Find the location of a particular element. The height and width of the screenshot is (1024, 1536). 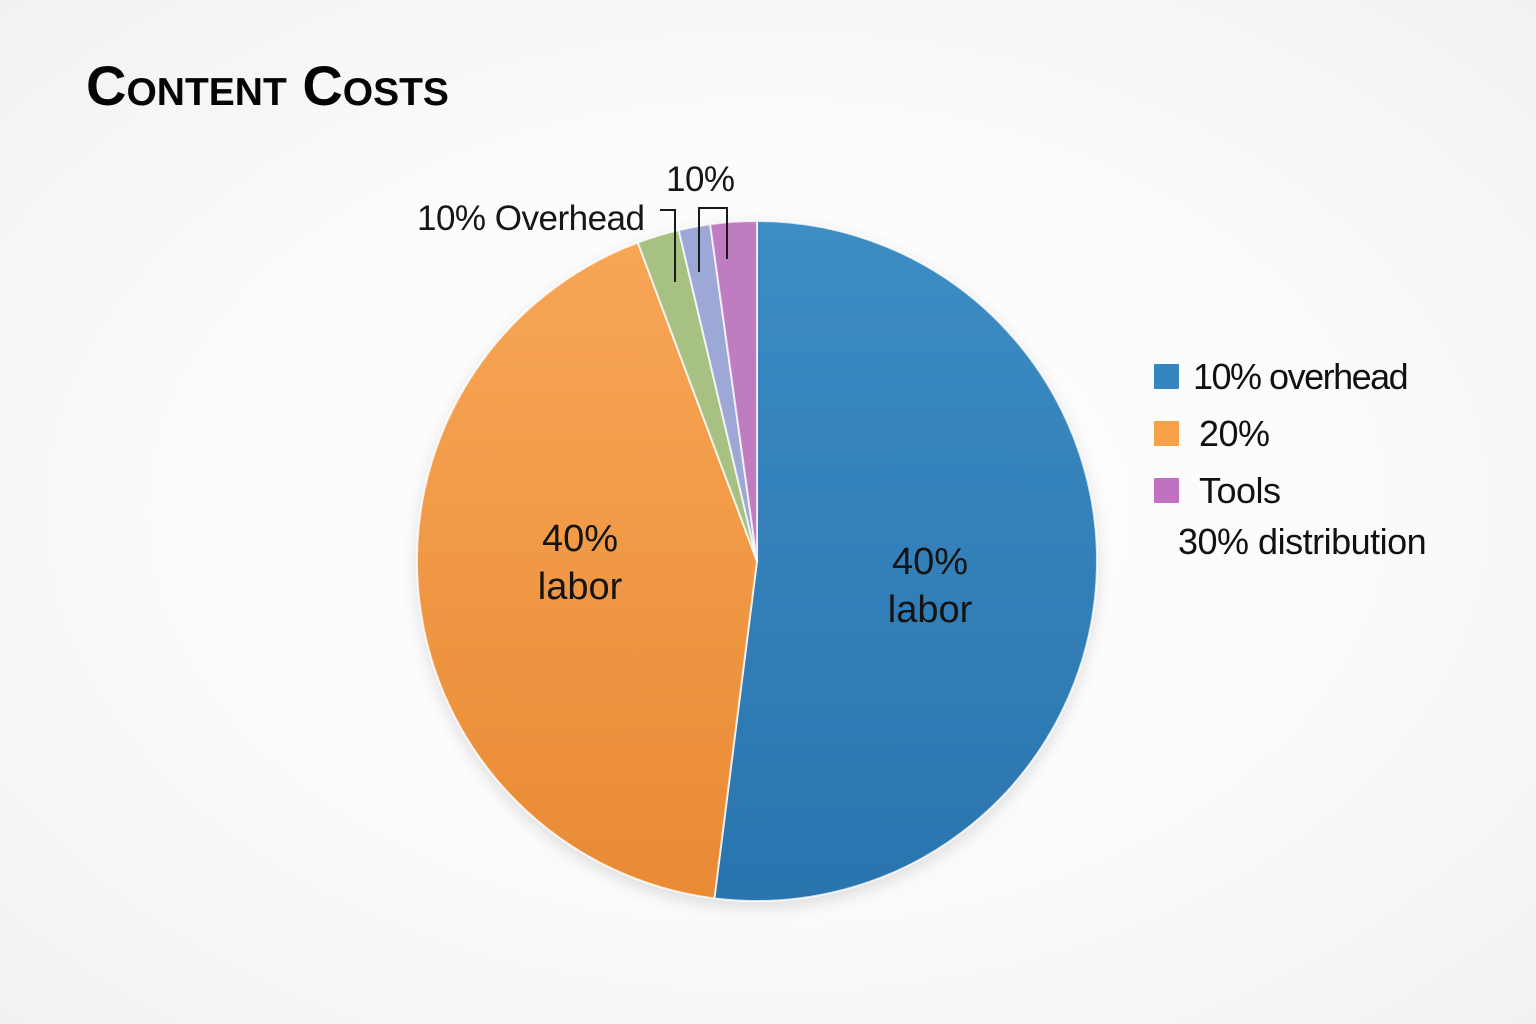

leader-label-top: 10% is located at coordinates (700, 179).